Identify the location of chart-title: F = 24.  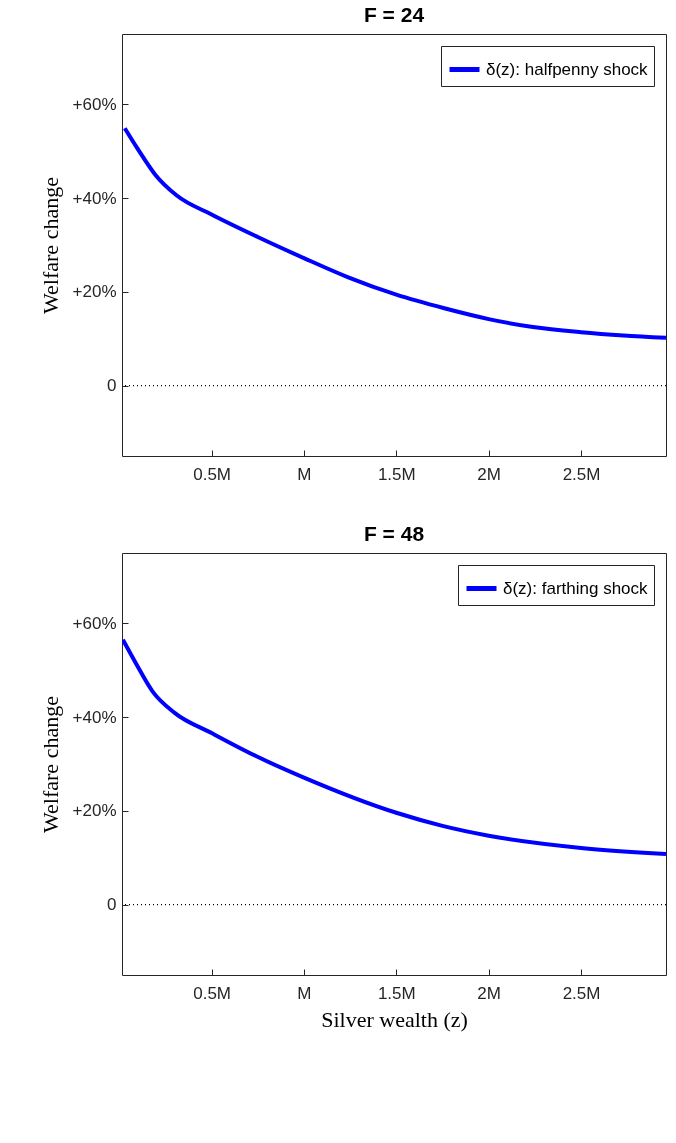
(394, 14).